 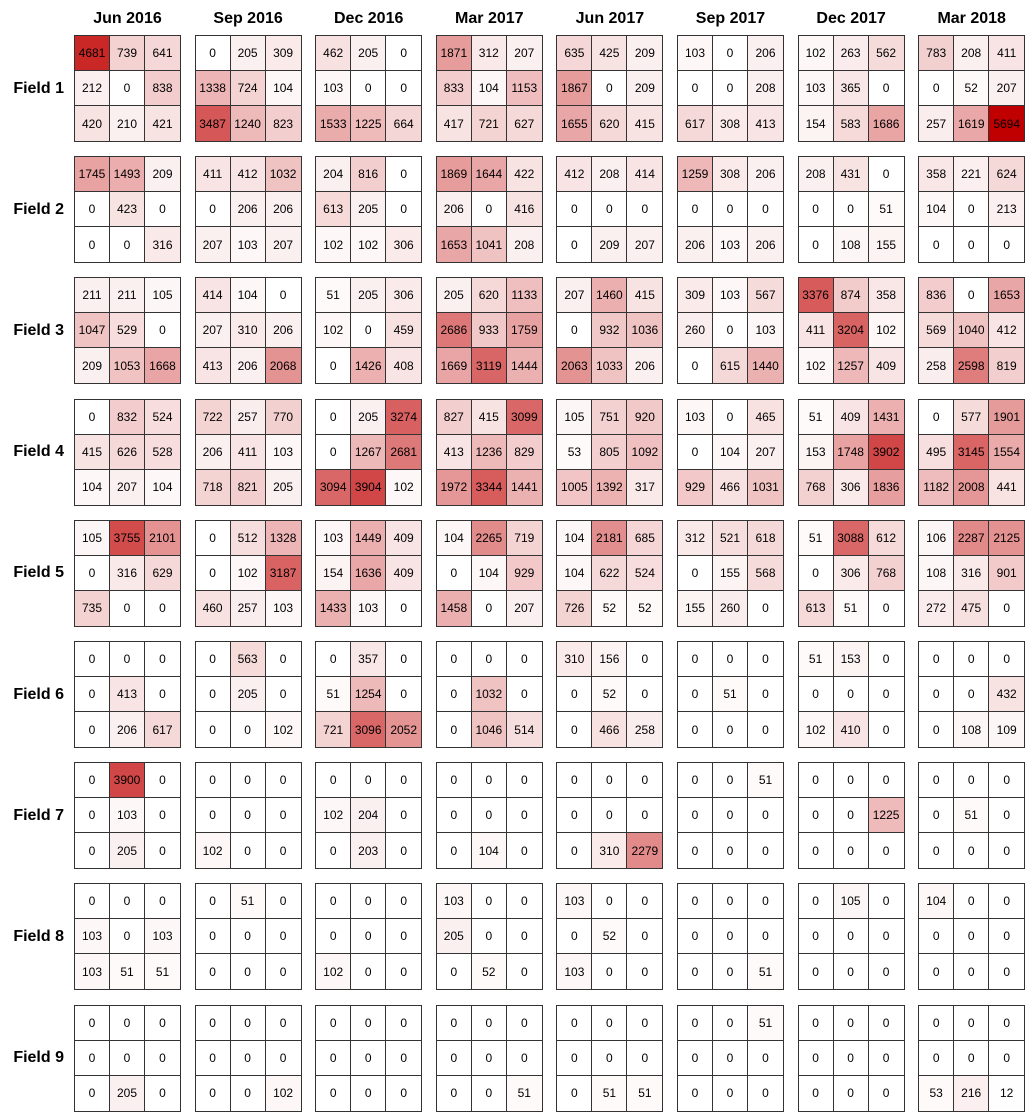 What do you see at coordinates (489, 123) in the screenshot?
I see `heatmap-cell: 721` at bounding box center [489, 123].